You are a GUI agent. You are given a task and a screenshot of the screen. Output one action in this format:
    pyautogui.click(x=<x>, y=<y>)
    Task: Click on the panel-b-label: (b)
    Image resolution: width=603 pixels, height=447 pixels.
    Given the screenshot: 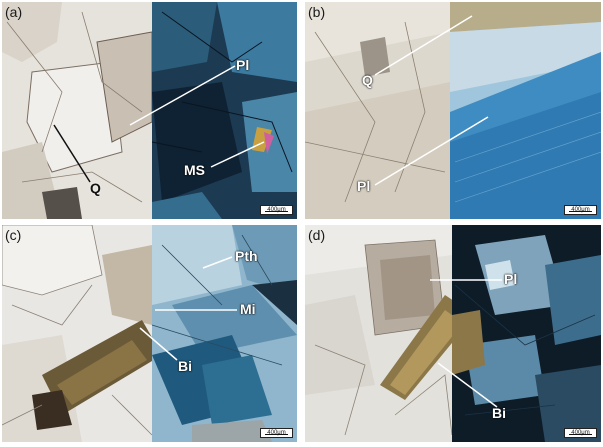 What is the action you would take?
    pyautogui.click(x=317, y=12)
    